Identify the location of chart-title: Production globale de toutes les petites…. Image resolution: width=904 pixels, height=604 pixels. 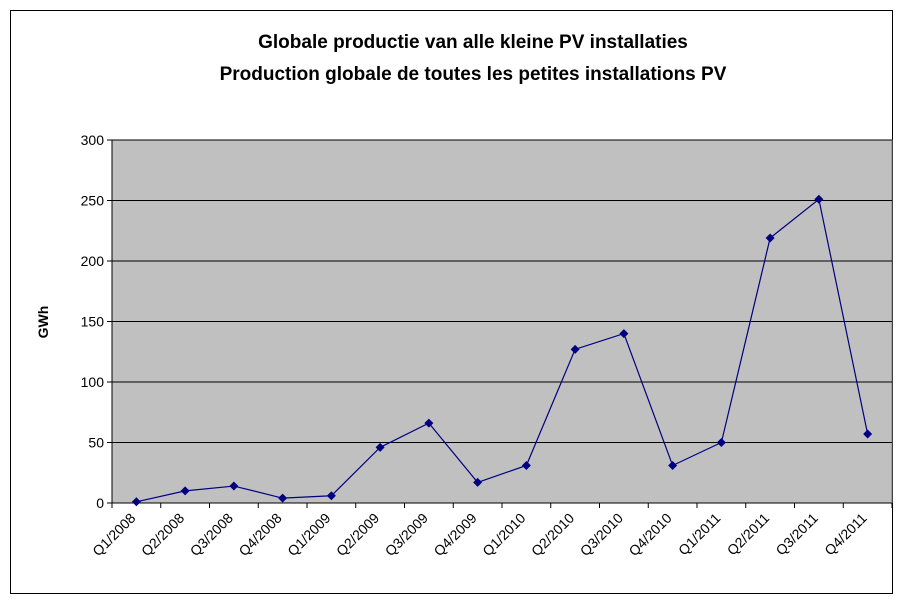
(473, 74).